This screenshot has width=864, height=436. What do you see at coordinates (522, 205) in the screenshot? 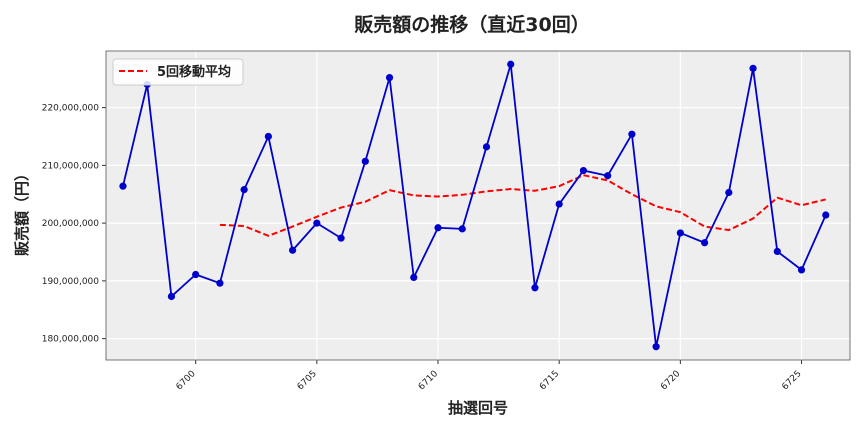
I see `series-line-moving-average` at bounding box center [522, 205].